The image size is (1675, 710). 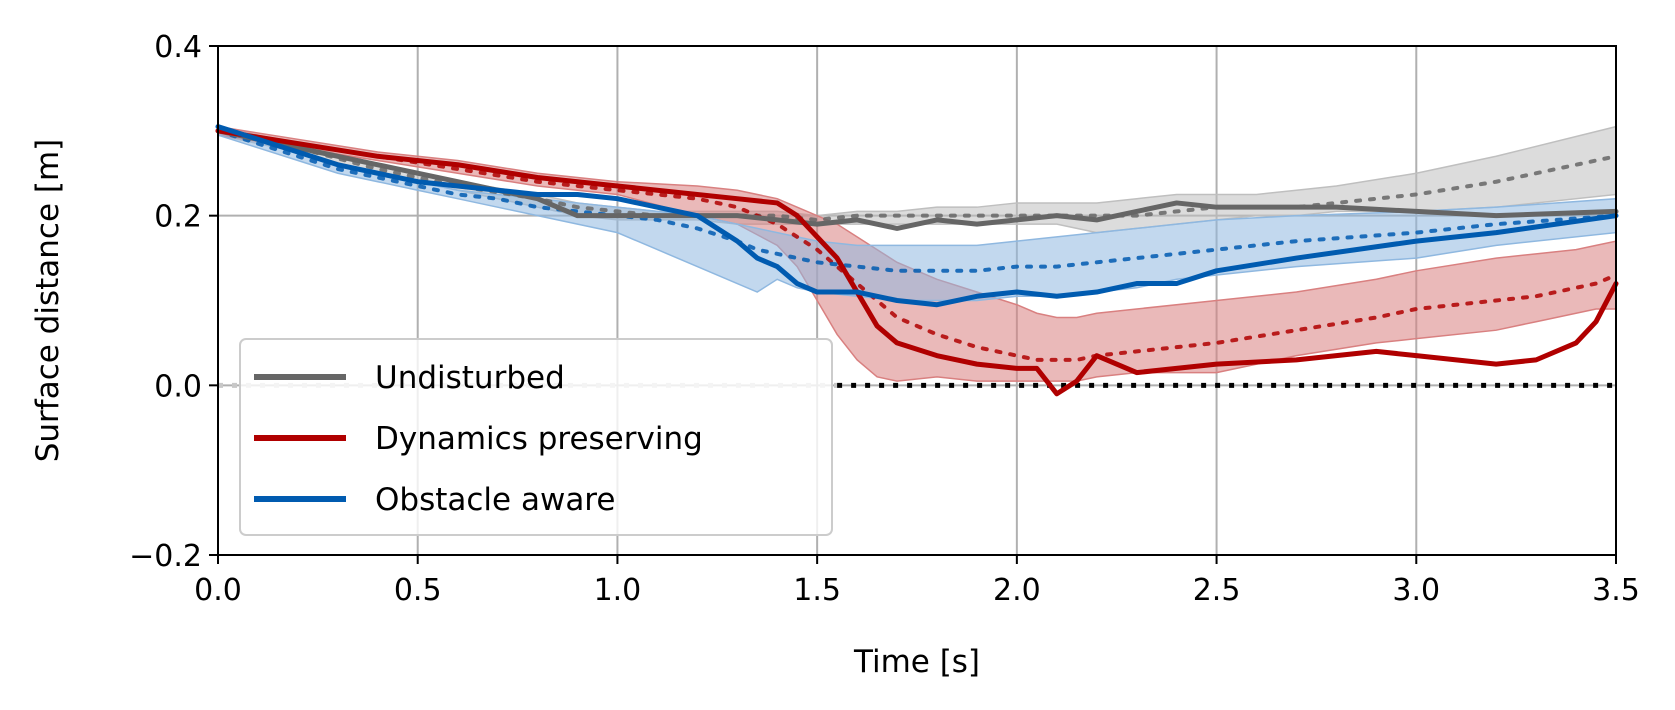 I want to click on x-tick-label-4: 2.0, so click(x=1017, y=590).